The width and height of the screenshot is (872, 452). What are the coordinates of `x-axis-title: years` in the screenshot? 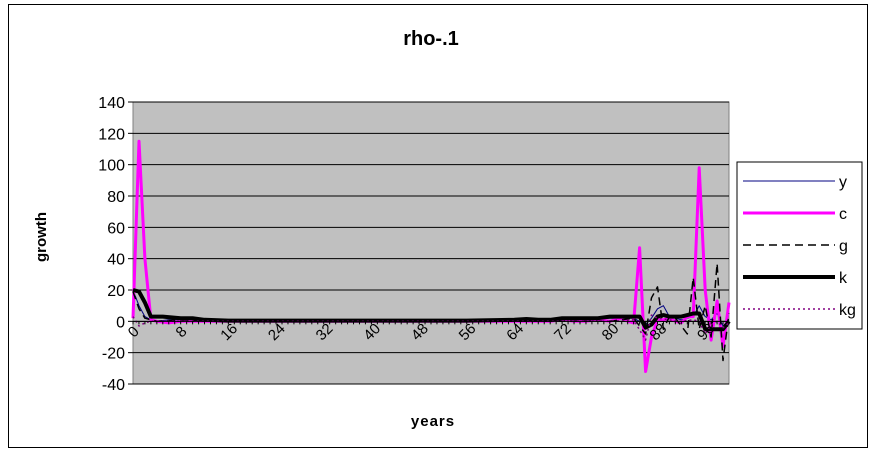 It's located at (433, 421).